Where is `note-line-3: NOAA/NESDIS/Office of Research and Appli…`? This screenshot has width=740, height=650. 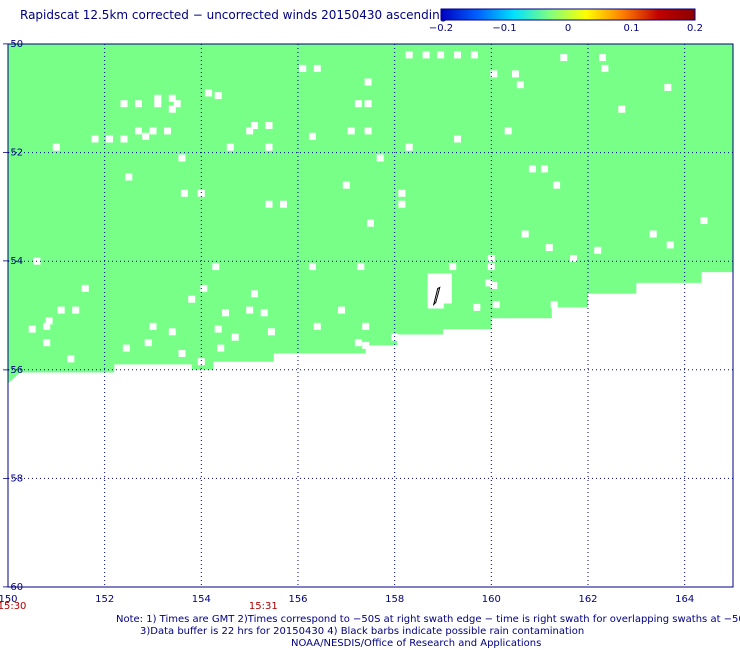
note-line-3: NOAA/NESDIS/Office of Research and Appli… is located at coordinates (416, 643).